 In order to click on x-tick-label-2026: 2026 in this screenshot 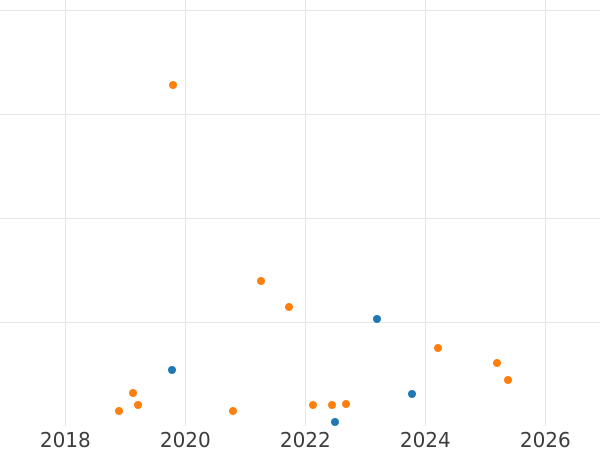, I will do `click(545, 440)`.